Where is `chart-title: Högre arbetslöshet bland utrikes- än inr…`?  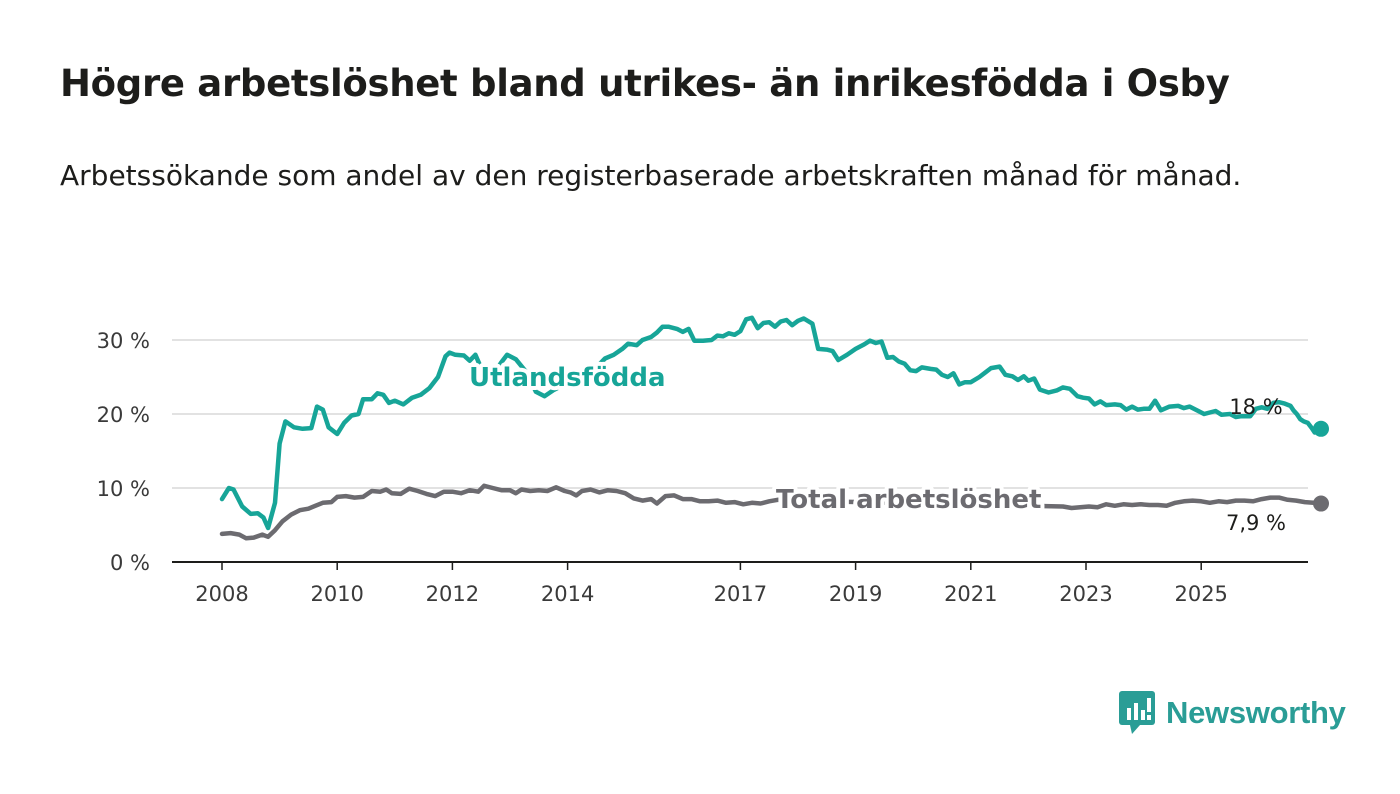 chart-title: Högre arbetslöshet bland utrikes- än inr… is located at coordinates (645, 83).